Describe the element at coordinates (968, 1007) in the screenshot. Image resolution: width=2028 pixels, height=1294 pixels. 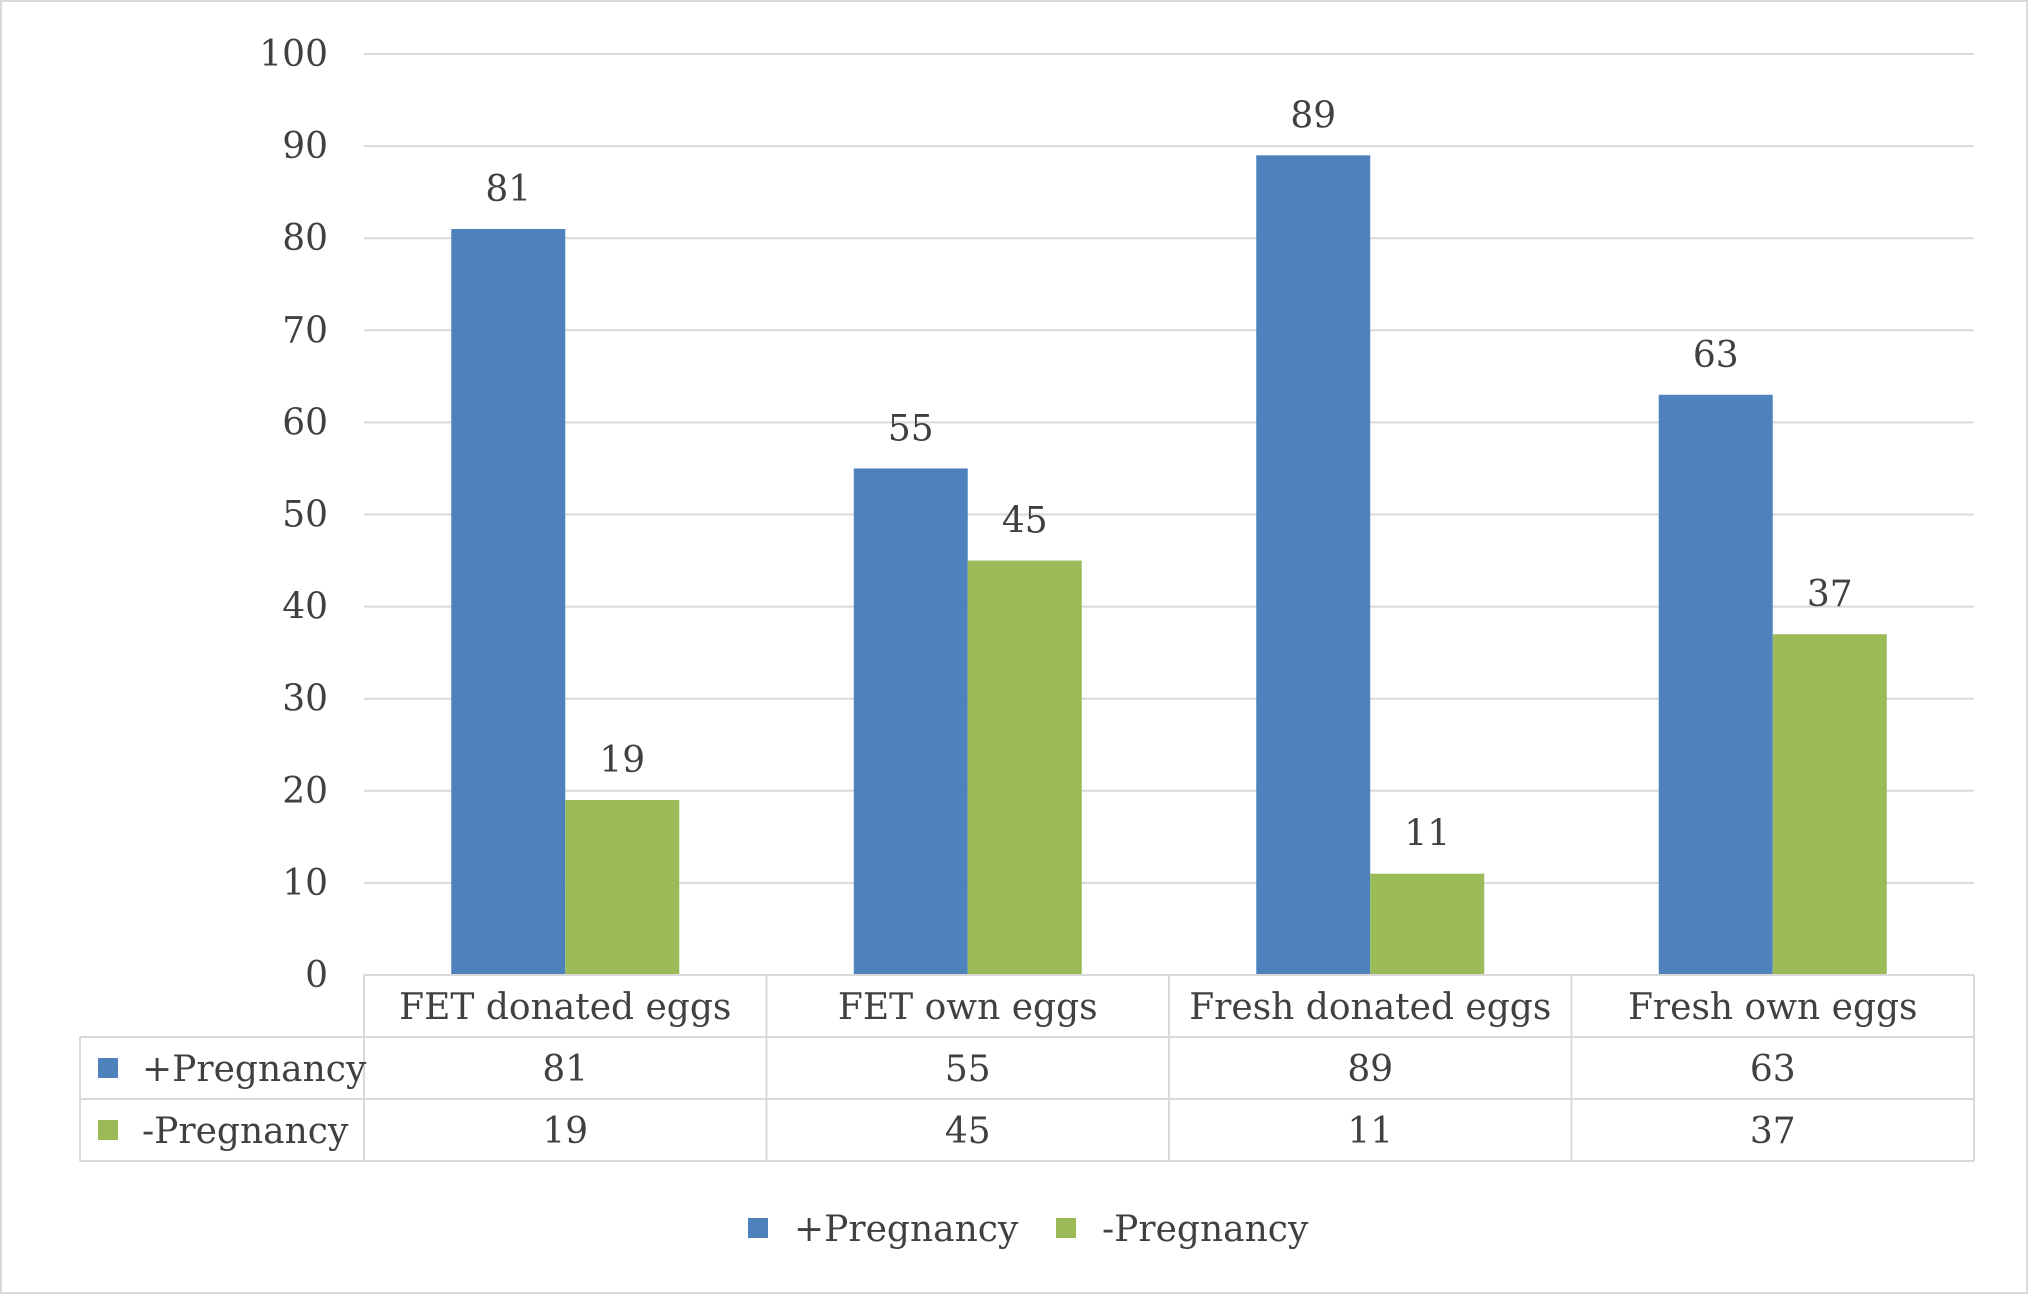
I see `category-label: FET own eggs` at that location.